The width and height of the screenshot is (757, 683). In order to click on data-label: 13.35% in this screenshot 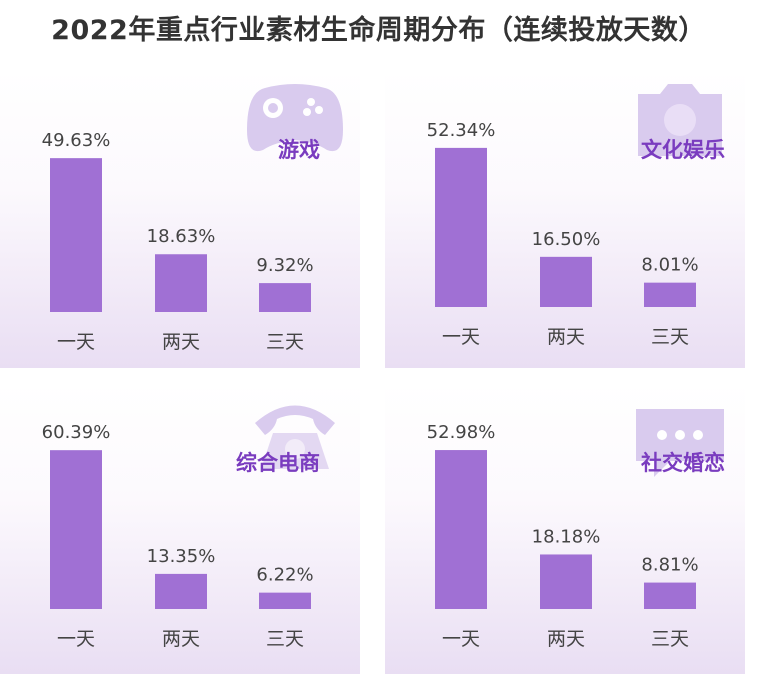, I will do `click(181, 556)`.